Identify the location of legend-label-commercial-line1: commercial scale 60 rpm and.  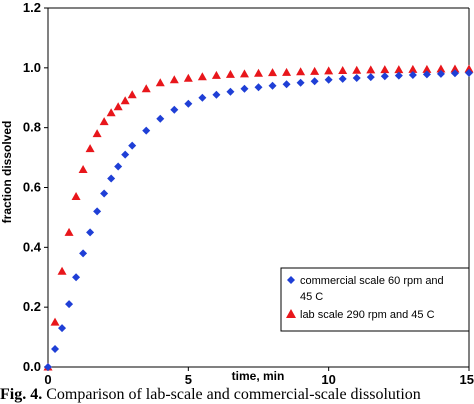
(372, 281).